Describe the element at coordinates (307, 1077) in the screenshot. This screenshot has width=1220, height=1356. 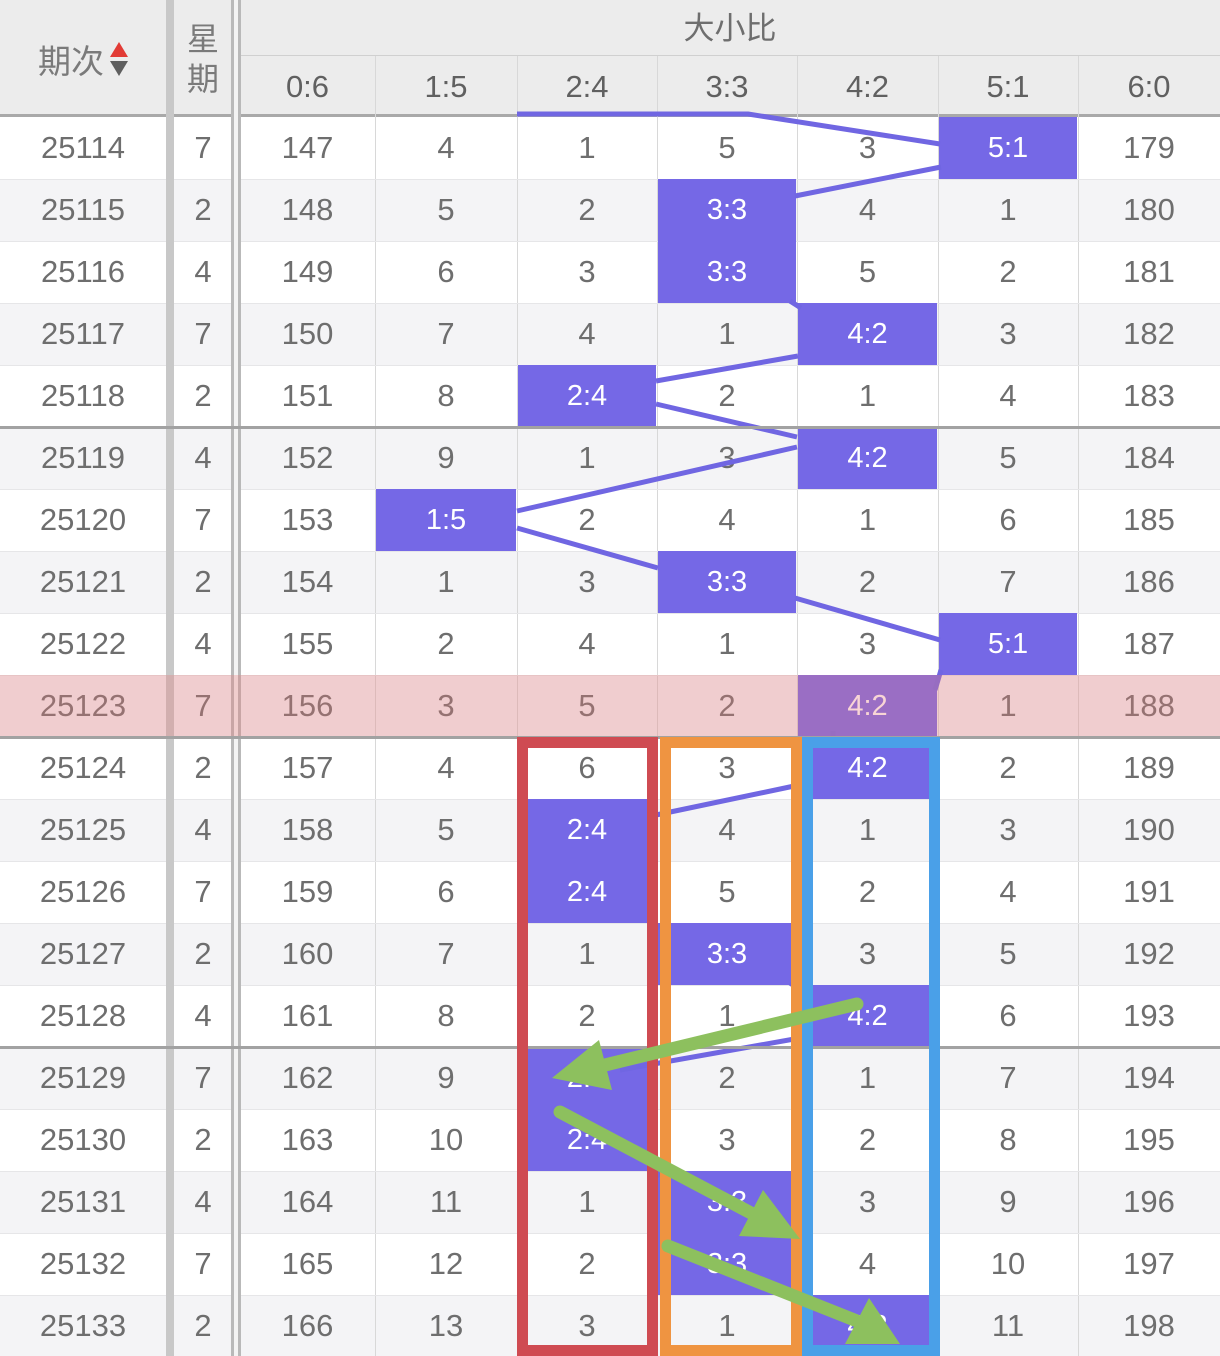
I see `ratio-miss-cell: 162` at that location.